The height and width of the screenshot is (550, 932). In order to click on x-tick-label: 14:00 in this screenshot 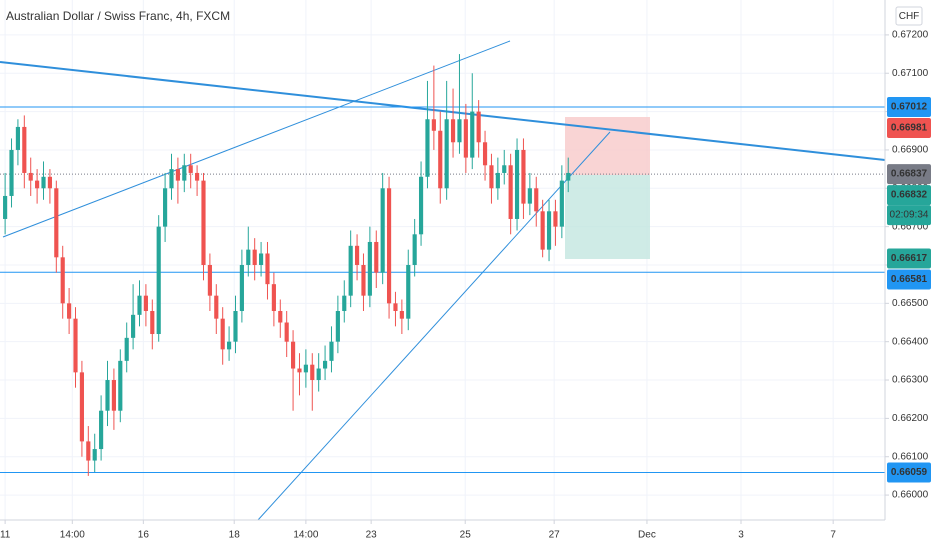, I will do `click(72, 535)`.